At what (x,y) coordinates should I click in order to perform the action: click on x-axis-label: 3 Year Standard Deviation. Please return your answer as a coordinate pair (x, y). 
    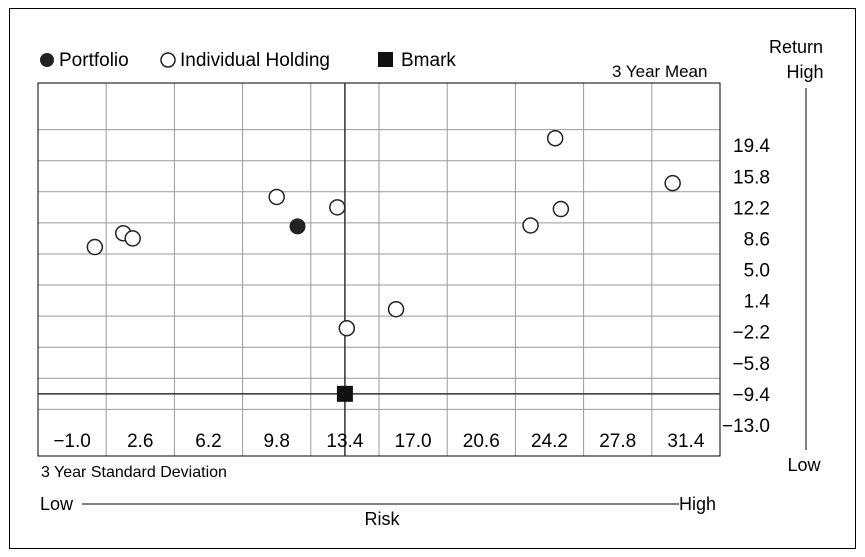
    Looking at the image, I should click on (134, 472).